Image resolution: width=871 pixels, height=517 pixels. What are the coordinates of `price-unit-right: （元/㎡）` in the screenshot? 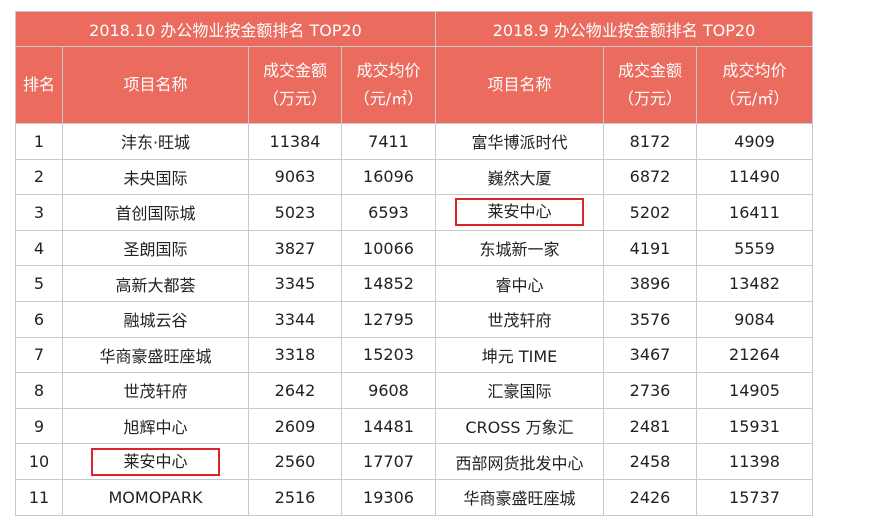 It's located at (754, 98).